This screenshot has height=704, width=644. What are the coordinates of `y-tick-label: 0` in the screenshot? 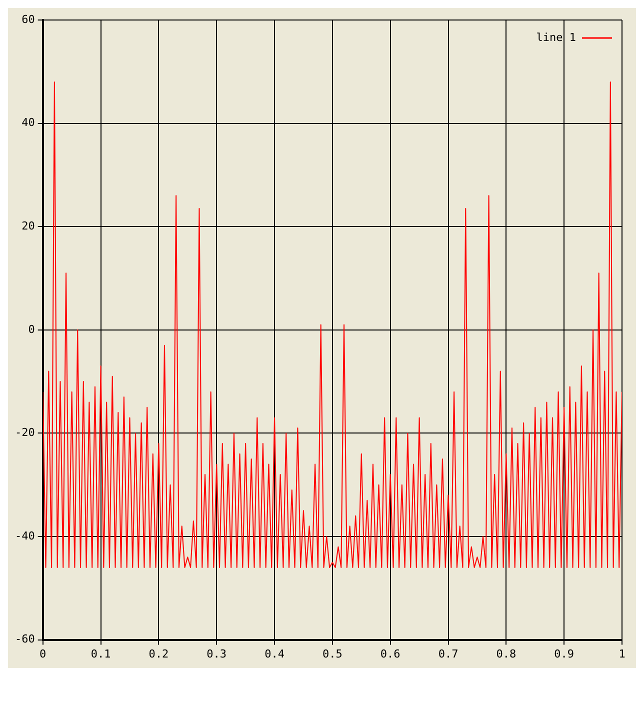 It's located at (31, 329).